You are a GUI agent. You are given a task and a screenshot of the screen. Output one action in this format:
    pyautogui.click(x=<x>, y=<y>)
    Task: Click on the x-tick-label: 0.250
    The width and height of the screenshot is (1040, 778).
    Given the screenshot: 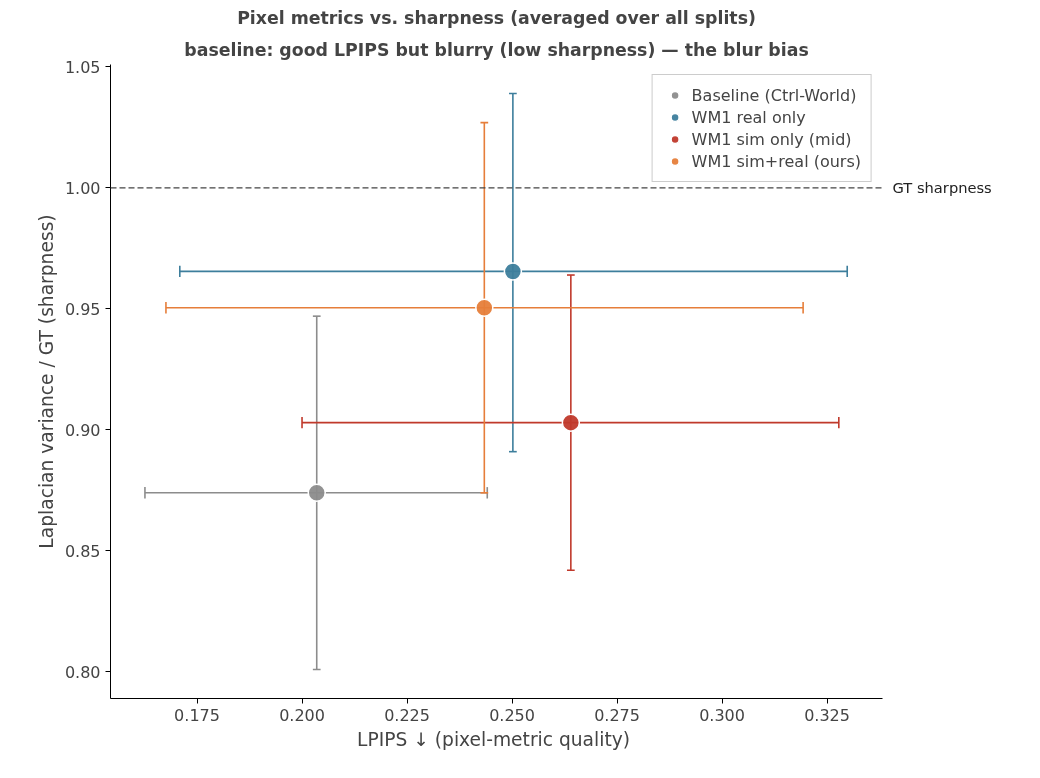 What is the action you would take?
    pyautogui.click(x=512, y=715)
    